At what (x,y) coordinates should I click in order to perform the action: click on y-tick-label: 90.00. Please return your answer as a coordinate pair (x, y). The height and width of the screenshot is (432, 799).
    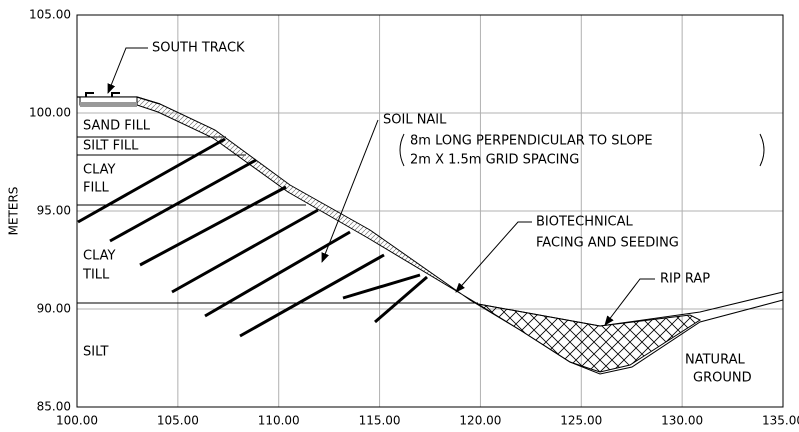
    Looking at the image, I should click on (54, 309).